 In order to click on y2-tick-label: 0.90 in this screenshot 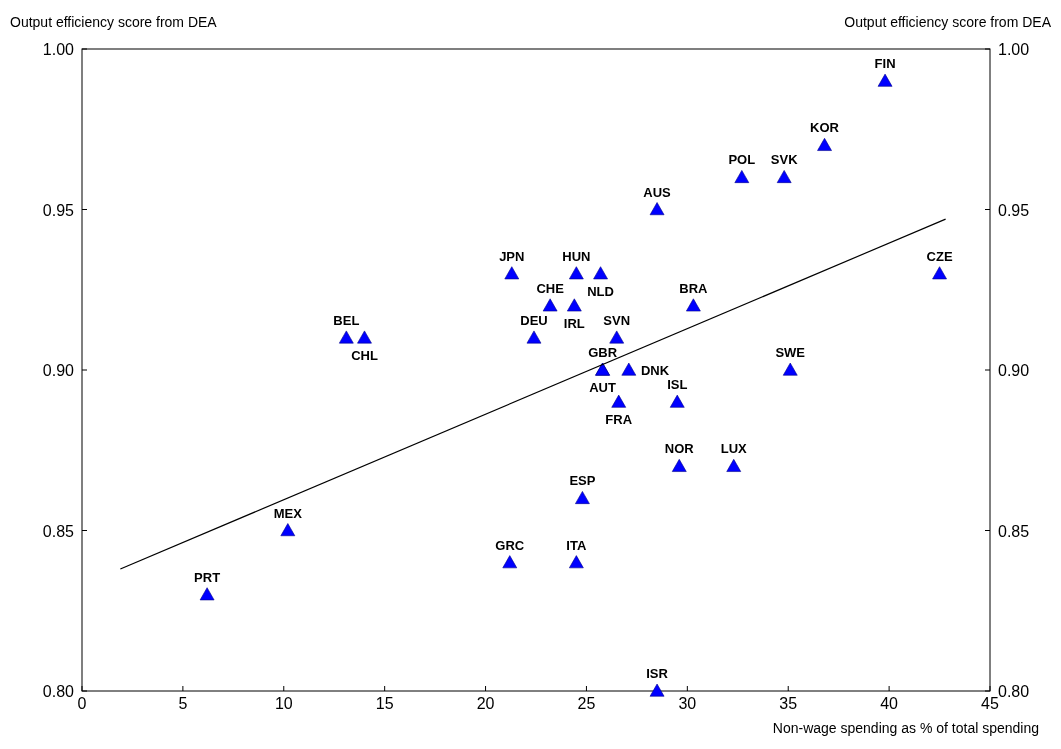, I will do `click(1014, 370)`.